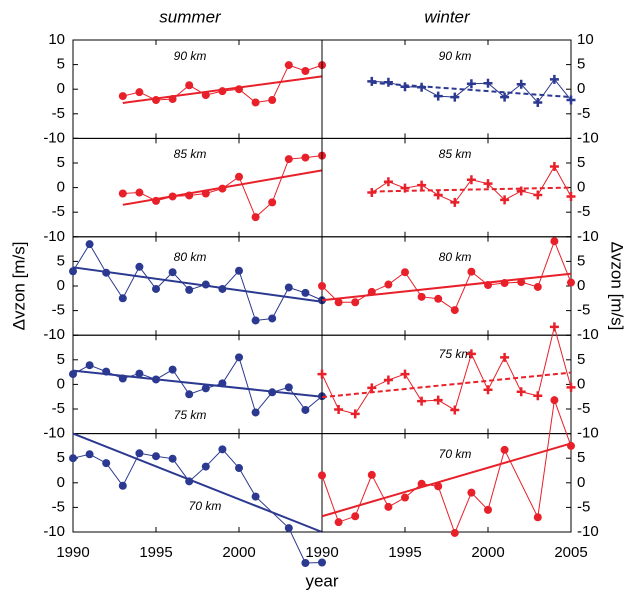 This screenshot has width=635, height=598. What do you see at coordinates (56, 39) in the screenshot?
I see `y-tick-label: 10` at bounding box center [56, 39].